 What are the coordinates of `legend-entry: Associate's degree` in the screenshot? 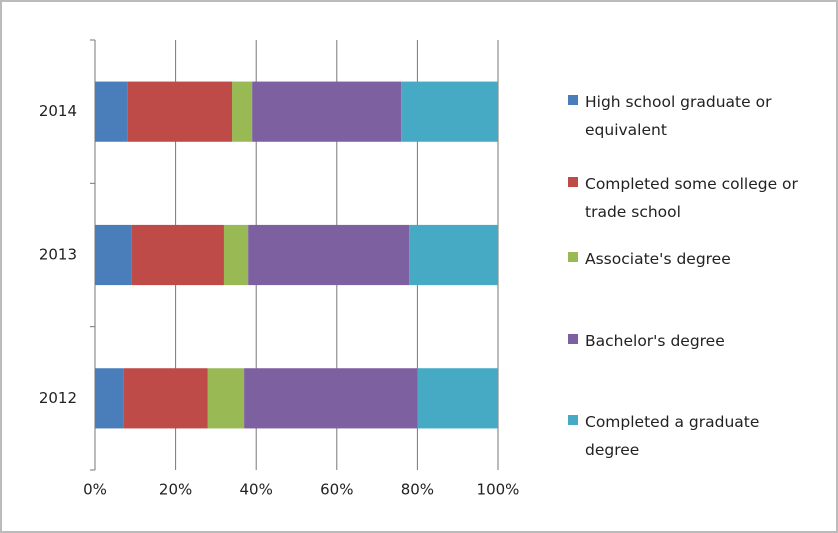 It's located at (693, 259).